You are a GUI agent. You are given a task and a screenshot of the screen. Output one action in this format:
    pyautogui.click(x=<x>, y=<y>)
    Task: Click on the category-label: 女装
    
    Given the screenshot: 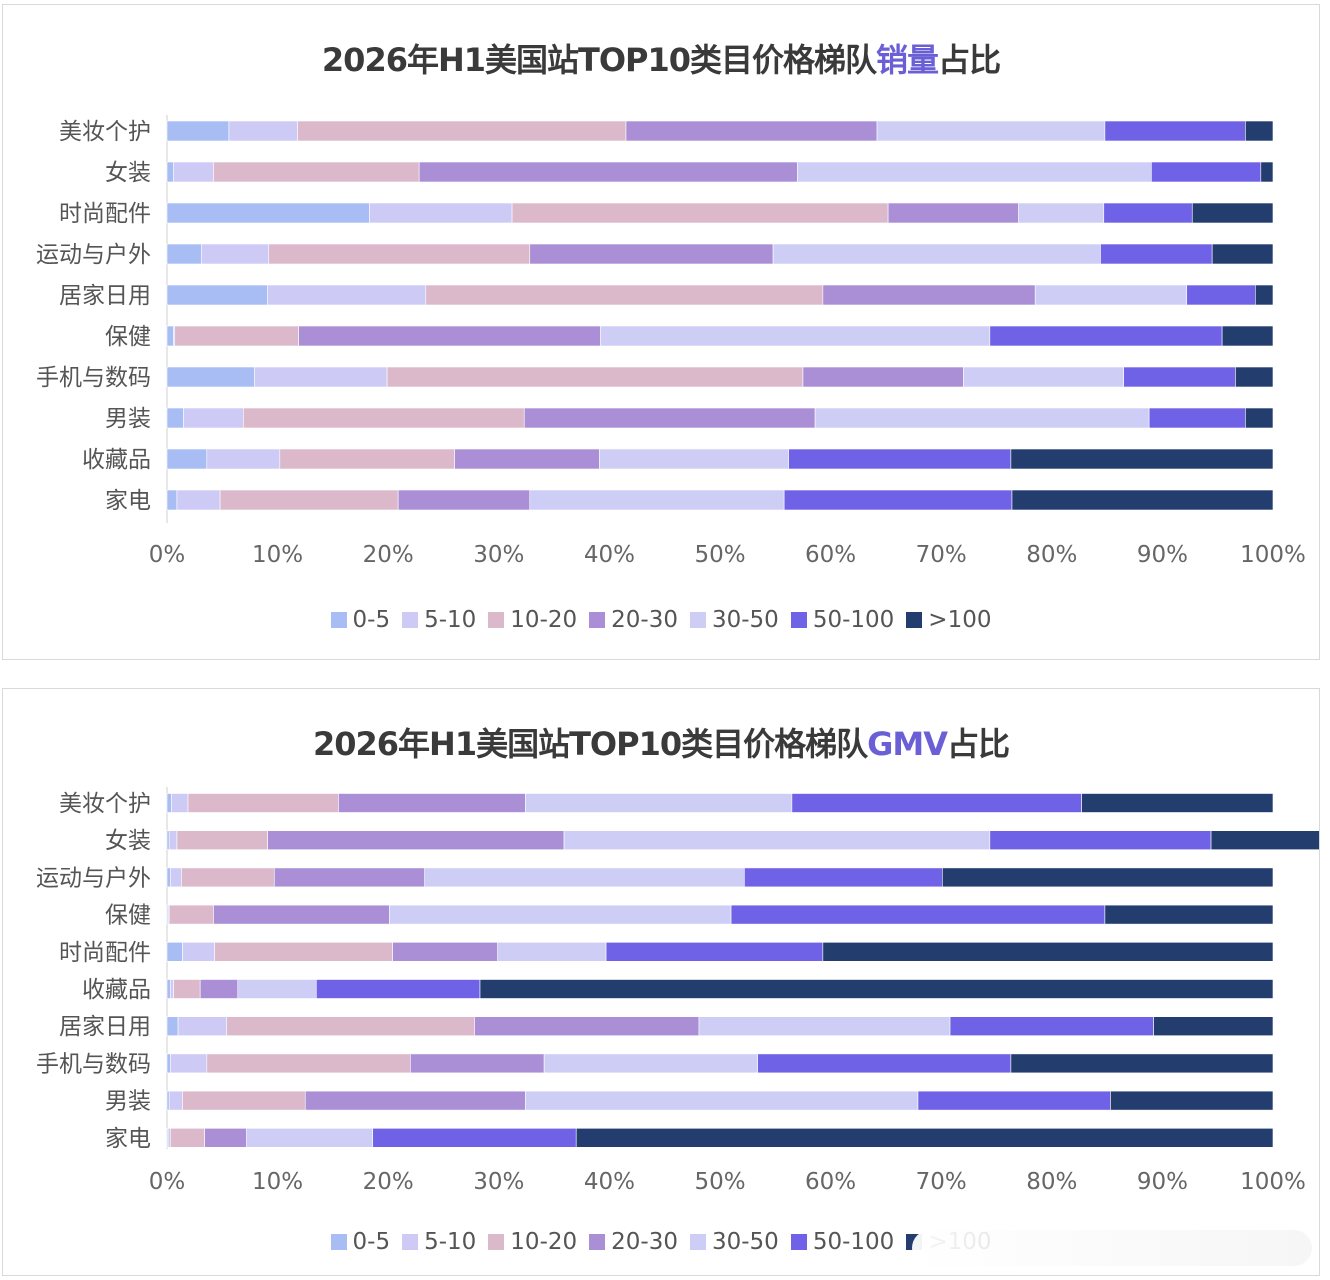 What is the action you would take?
    pyautogui.click(x=128, y=173)
    